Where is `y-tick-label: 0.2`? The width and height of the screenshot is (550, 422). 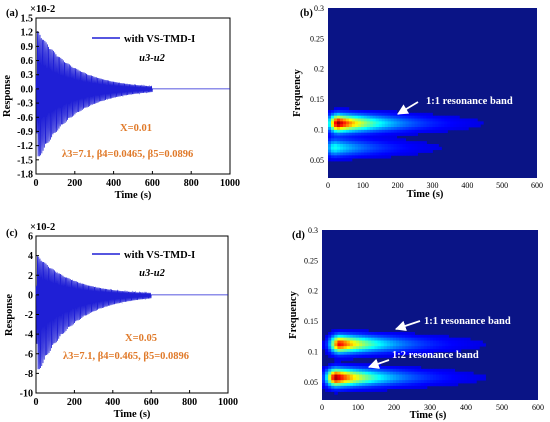 y-tick-label: 0.2 is located at coordinates (319, 69).